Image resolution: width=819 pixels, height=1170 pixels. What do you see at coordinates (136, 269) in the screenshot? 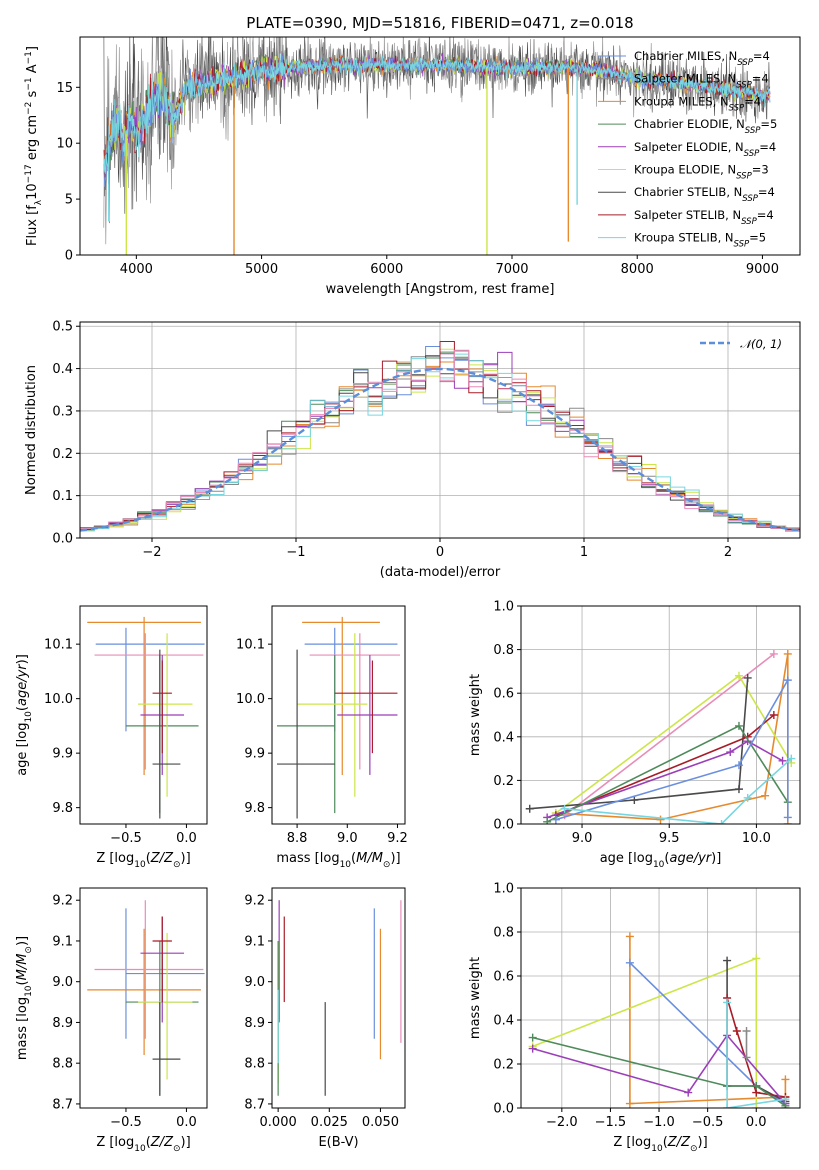
I see `x-tick-label: 4000` at bounding box center [136, 269].